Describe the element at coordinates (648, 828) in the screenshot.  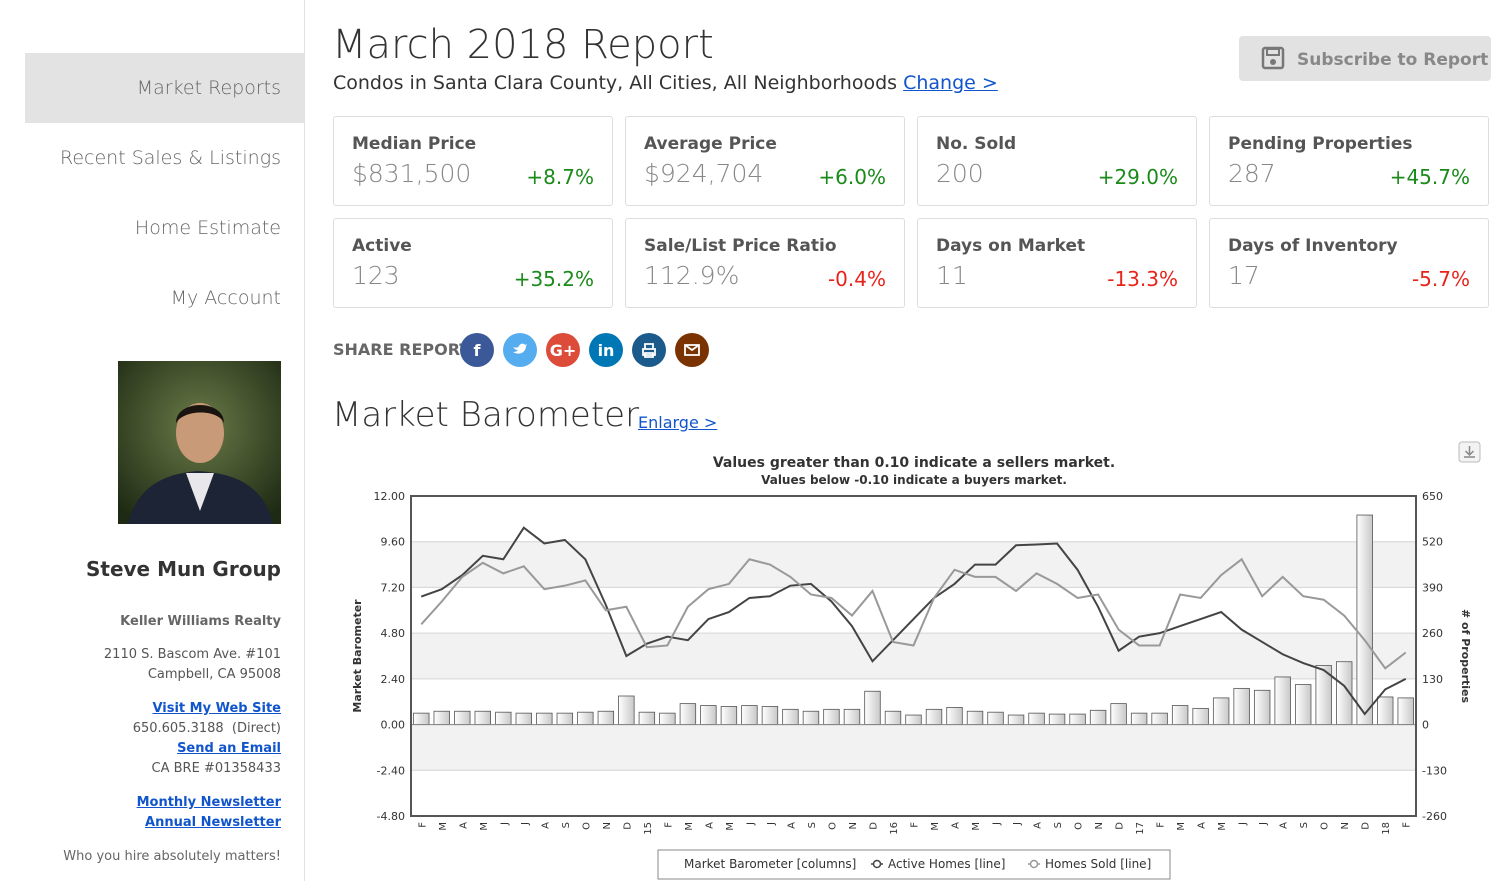
I see `x-tick-label: 15` at that location.